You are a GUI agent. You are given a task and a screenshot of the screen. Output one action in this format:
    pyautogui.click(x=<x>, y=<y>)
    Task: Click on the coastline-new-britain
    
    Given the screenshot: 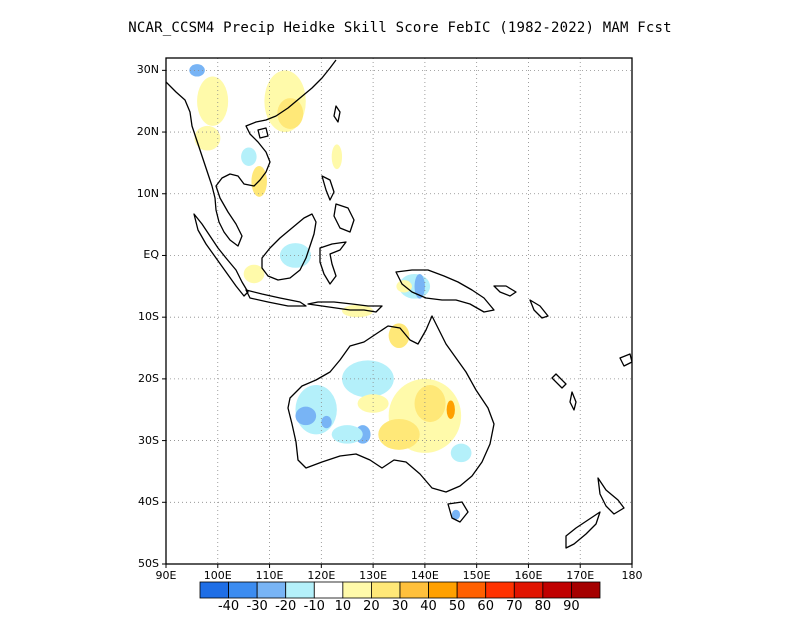 What is the action you would take?
    pyautogui.click(x=505, y=291)
    